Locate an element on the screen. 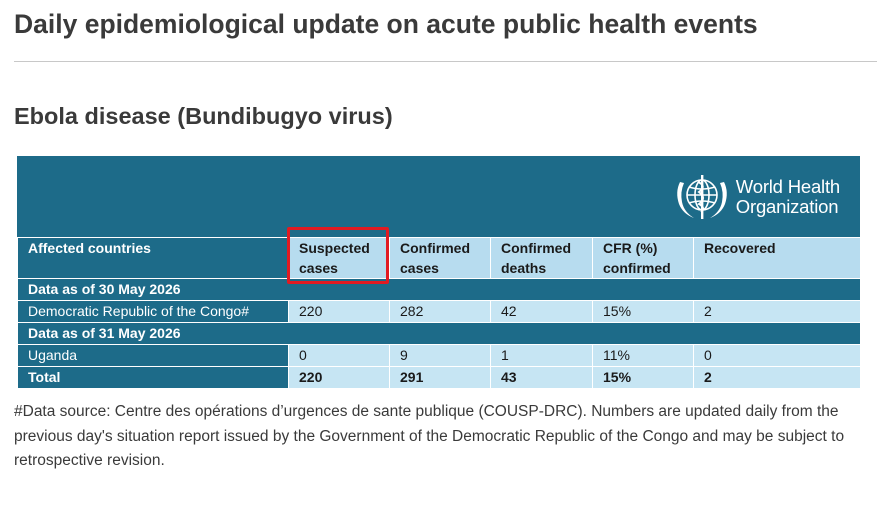 The image size is (877, 511). date-band-31-may: Data as of 31 May 2026 is located at coordinates (439, 333).